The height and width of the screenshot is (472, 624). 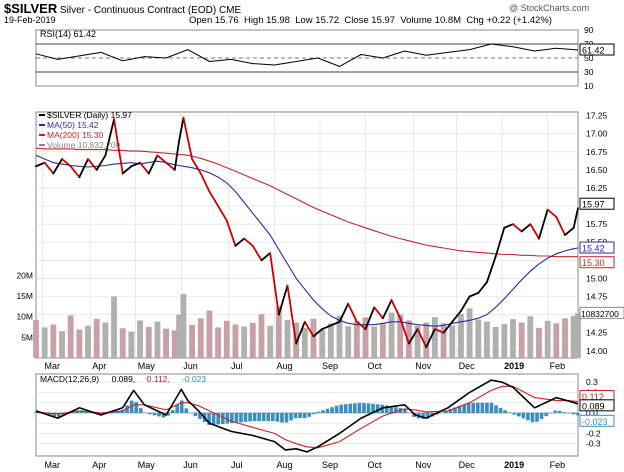 What do you see at coordinates (593, 249) in the screenshot?
I see `price-value-tag: 15.42` at bounding box center [593, 249].